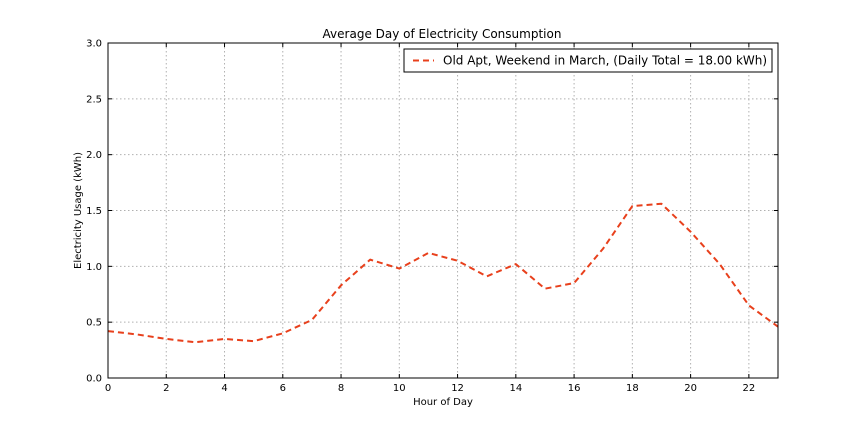 The image size is (864, 432). Describe the element at coordinates (283, 388) in the screenshot. I see `x-tick-label: 6` at that location.